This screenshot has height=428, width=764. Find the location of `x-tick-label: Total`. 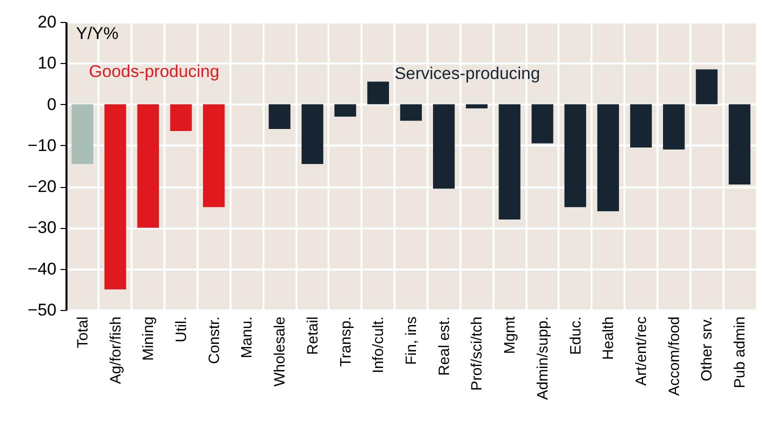

x-tick-label: Total is located at coordinates (83, 332).